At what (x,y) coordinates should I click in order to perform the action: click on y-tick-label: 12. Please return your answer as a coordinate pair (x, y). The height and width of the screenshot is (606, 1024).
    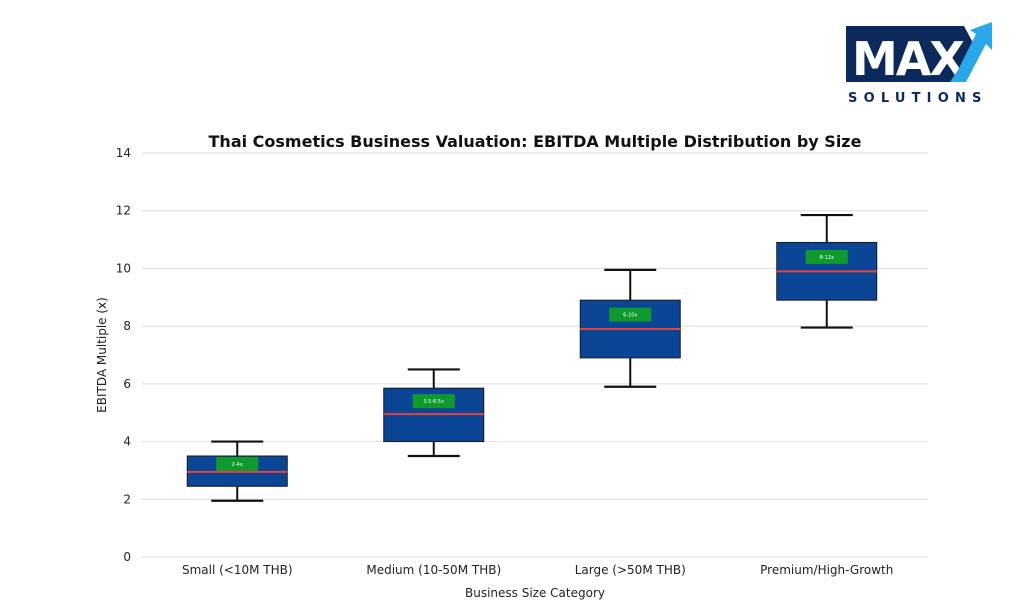
    Looking at the image, I should click on (123, 211).